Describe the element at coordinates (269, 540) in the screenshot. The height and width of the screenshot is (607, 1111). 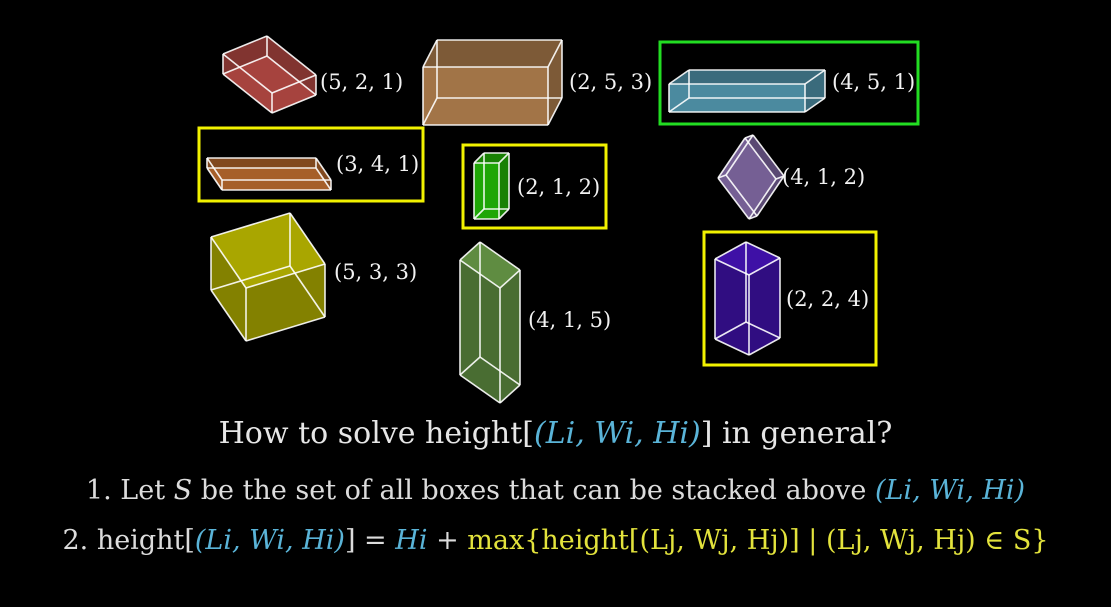
I see `step-2-lhs-tuple: (Li, Wi, Hi)` at that location.